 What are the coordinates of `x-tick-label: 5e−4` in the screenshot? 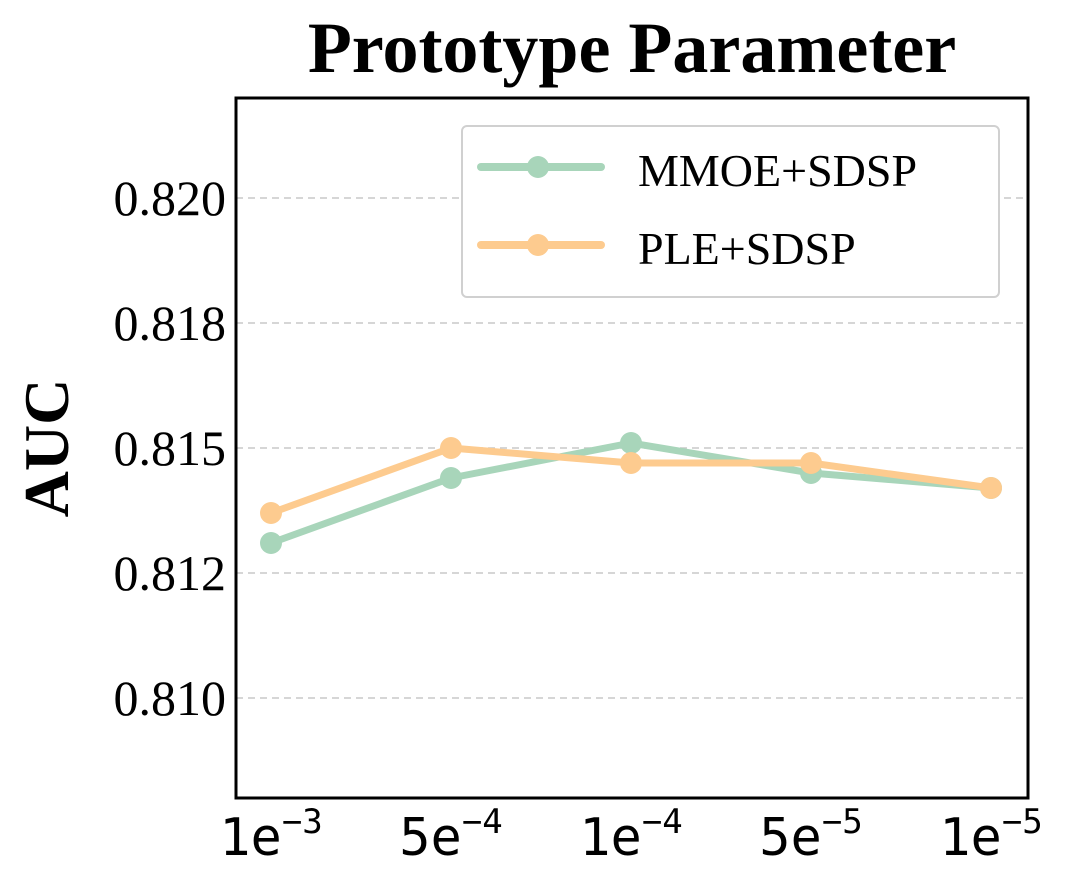 It's located at (451, 835).